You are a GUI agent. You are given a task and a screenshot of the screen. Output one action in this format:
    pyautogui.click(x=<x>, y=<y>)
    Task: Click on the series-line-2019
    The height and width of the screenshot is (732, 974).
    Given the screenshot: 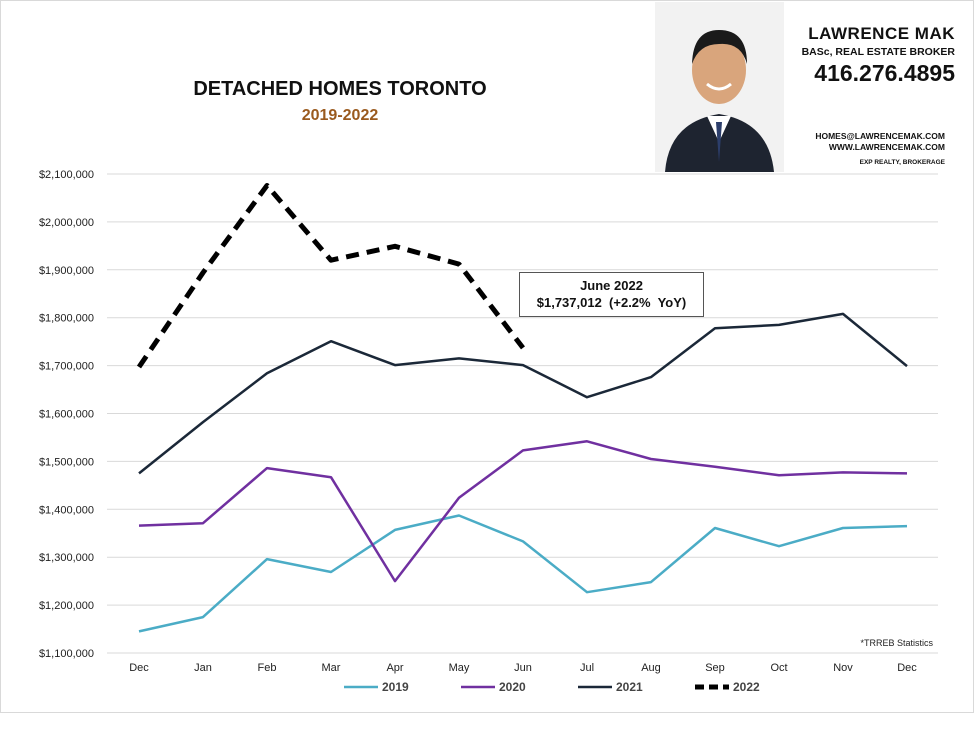 What is the action you would take?
    pyautogui.click(x=523, y=573)
    